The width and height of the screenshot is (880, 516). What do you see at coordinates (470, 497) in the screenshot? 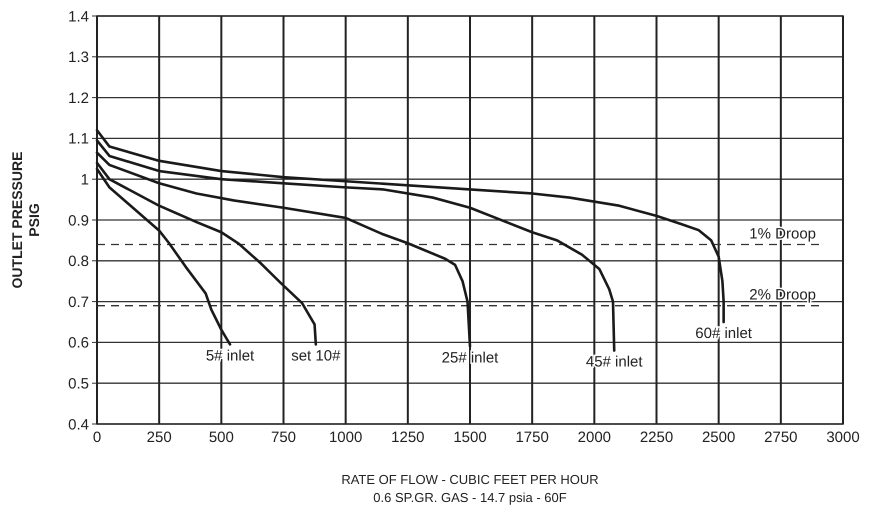
I see `text: 0.6 SP.GR. GAS - 14.7 psia - 60F` at bounding box center [470, 497].